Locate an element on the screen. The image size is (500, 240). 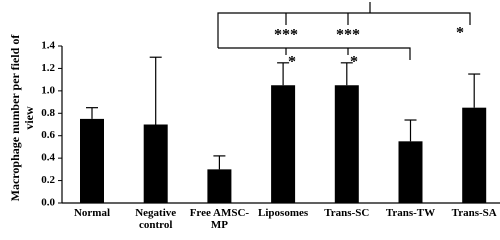
y-tick-label: 1.4 is located at coordinates (48, 46).